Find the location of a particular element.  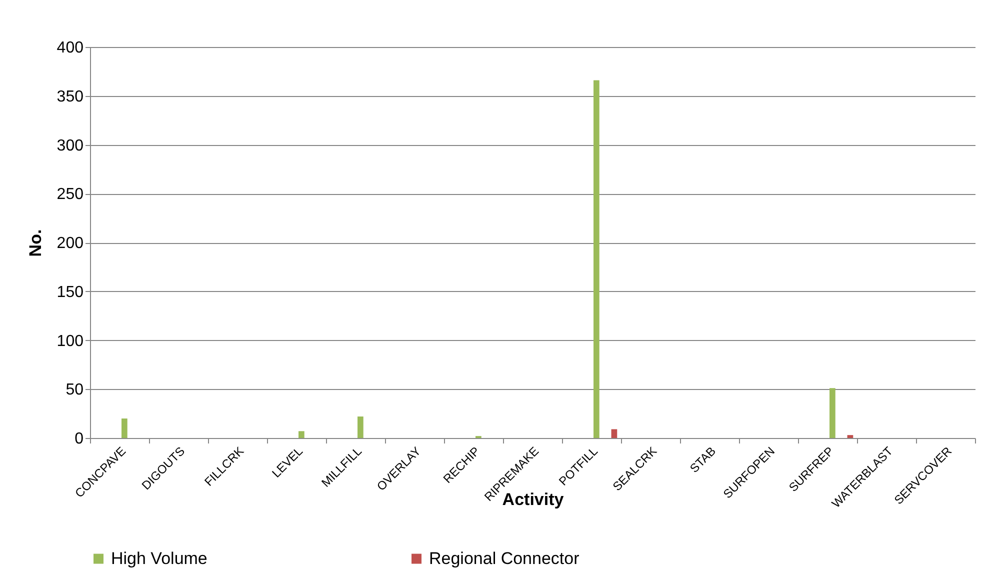

y-tick-label: 300 is located at coordinates (70, 145).